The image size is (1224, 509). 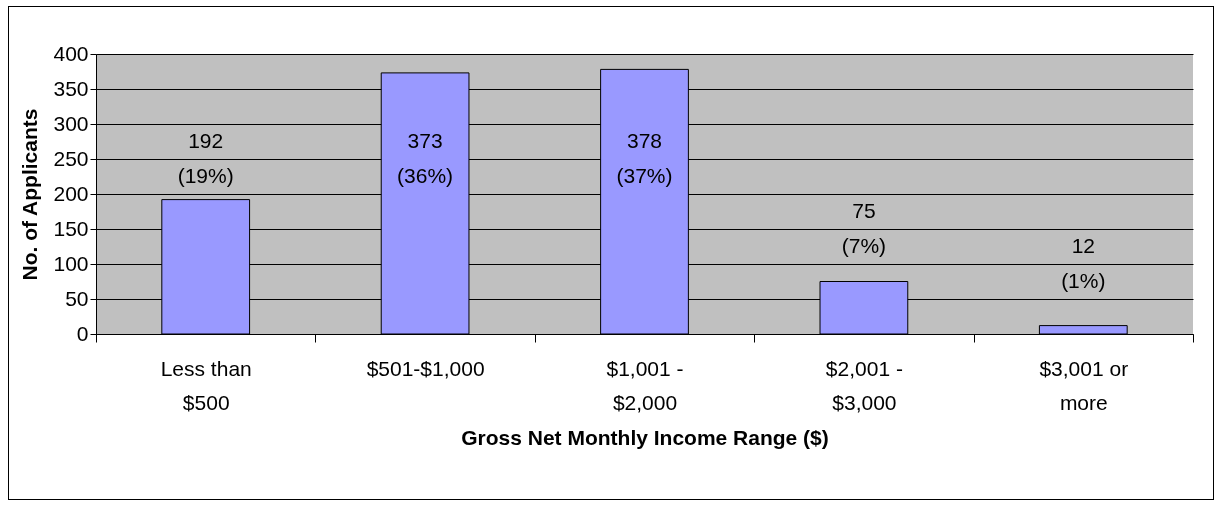 What do you see at coordinates (1084, 385) in the screenshot?
I see `x-tick-label: $3,001 or more` at bounding box center [1084, 385].